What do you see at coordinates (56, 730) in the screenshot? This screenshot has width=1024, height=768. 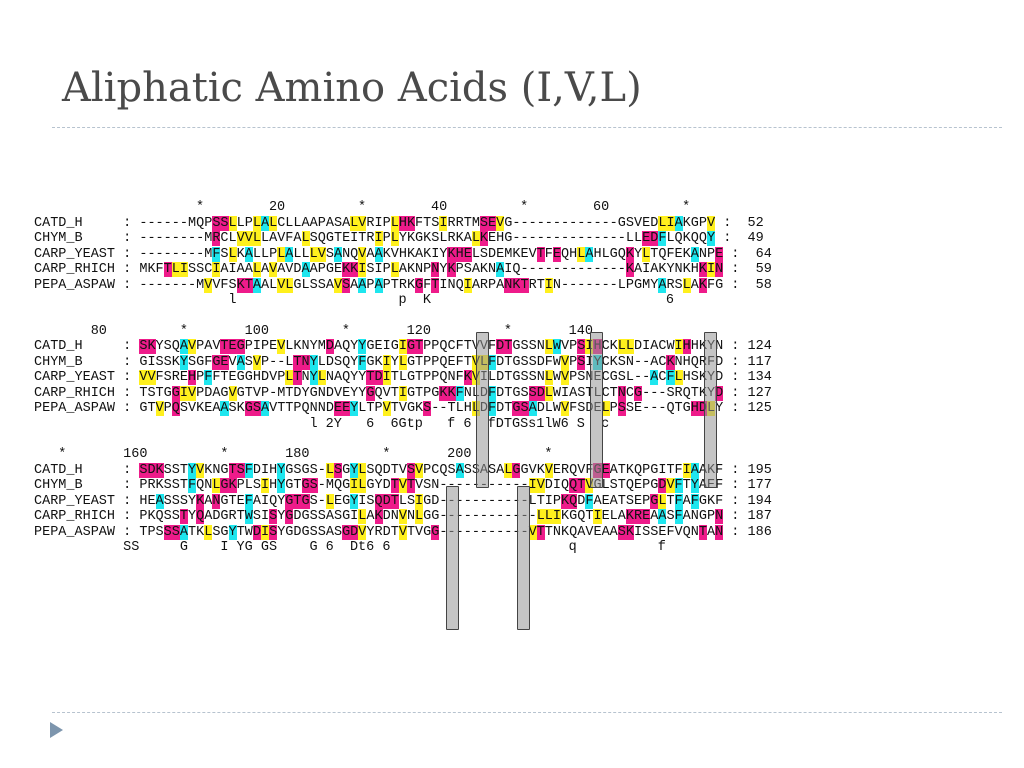 I see `next-slide-arrow-icon` at bounding box center [56, 730].